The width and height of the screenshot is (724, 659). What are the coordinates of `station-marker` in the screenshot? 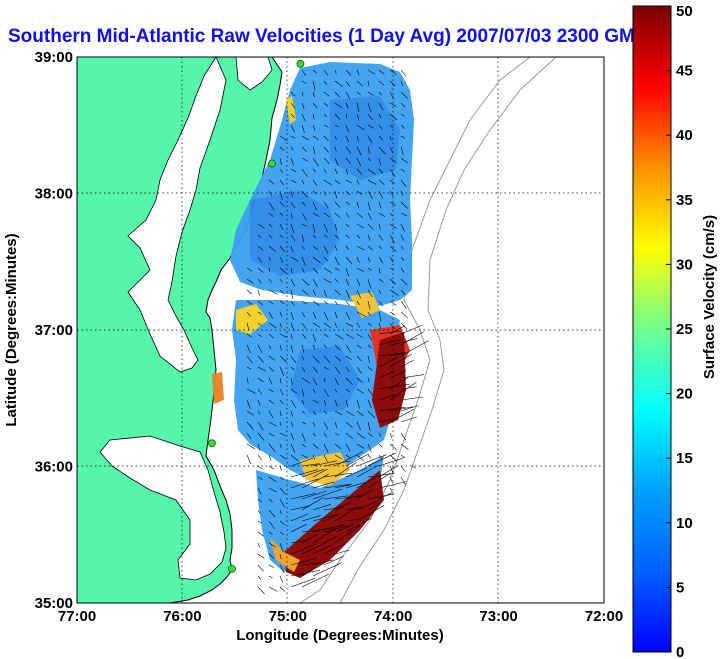 It's located at (300, 63).